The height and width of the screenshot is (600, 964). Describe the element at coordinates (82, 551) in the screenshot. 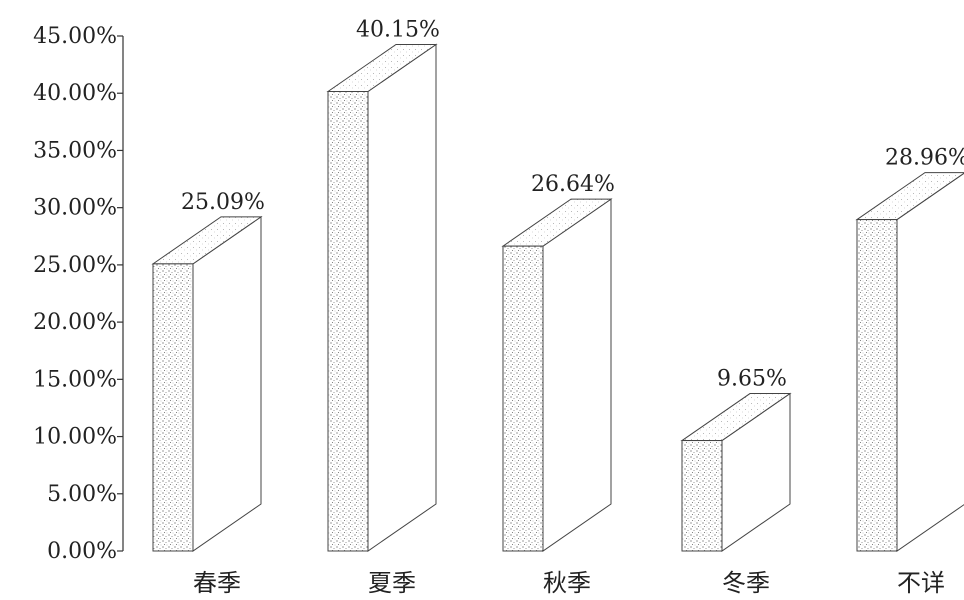

I see `y-tick-label: 0.00%` at that location.